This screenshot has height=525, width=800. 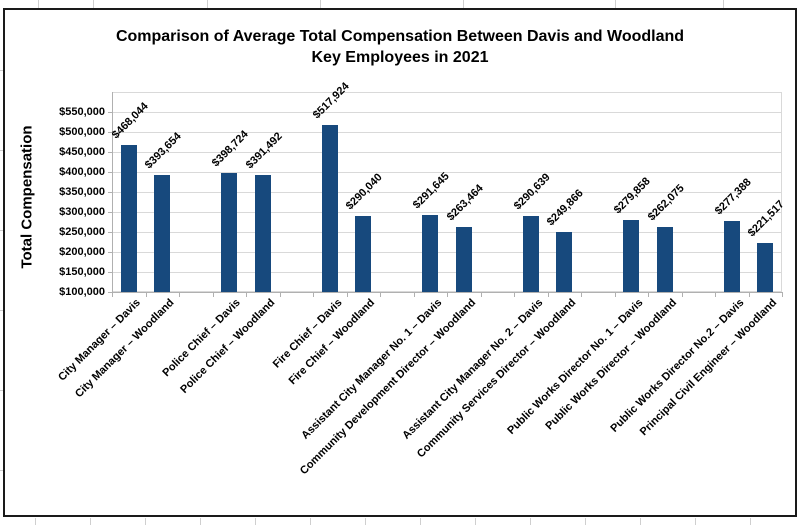 What do you see at coordinates (82, 152) in the screenshot?
I see `y-tick-label: $450,000` at bounding box center [82, 152].